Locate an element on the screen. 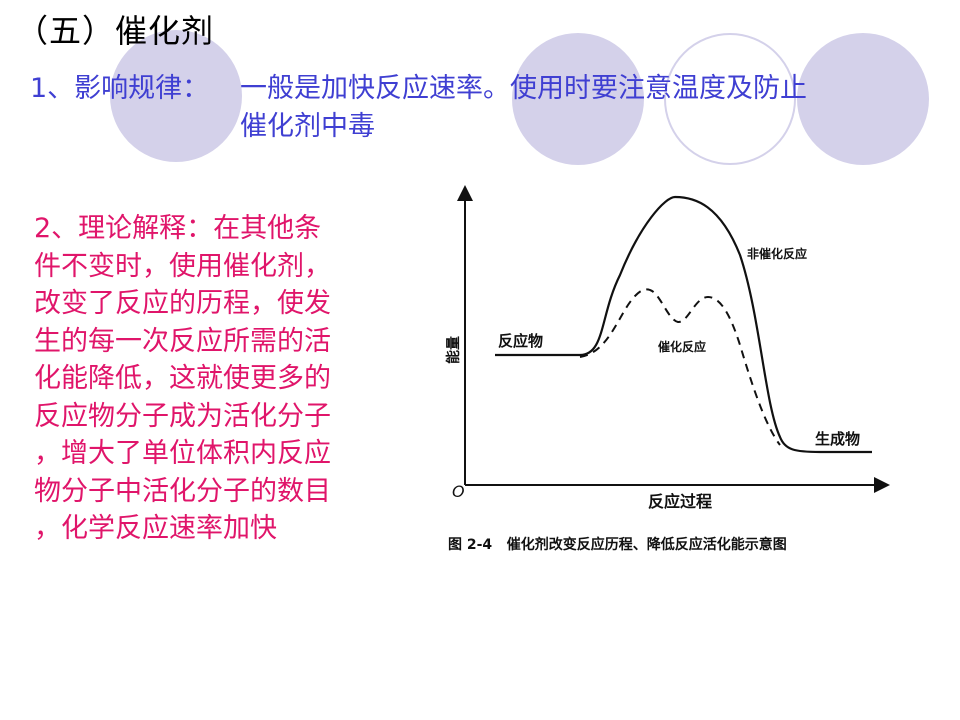 This screenshot has height=720, width=960. uncatalyzed-curve is located at coordinates (683, 324).